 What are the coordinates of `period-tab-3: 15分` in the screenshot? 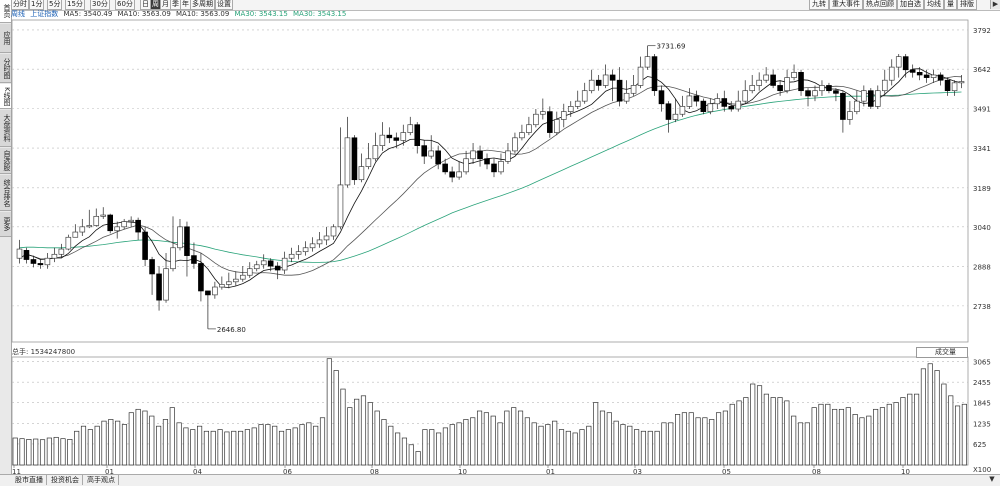 It's located at (75, 5).